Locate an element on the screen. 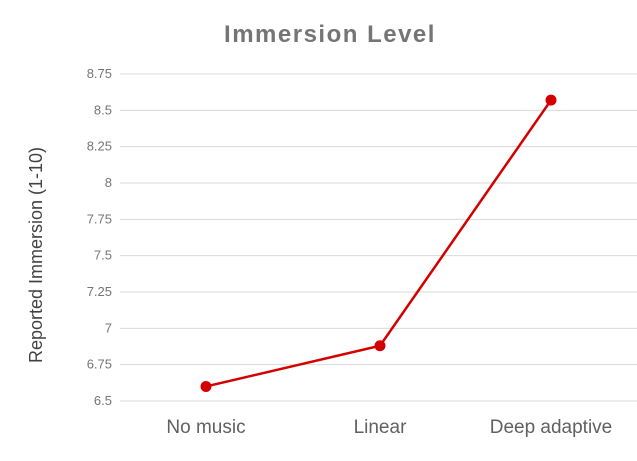 The image size is (637, 461). y-tick-label: 8 is located at coordinates (108, 182).